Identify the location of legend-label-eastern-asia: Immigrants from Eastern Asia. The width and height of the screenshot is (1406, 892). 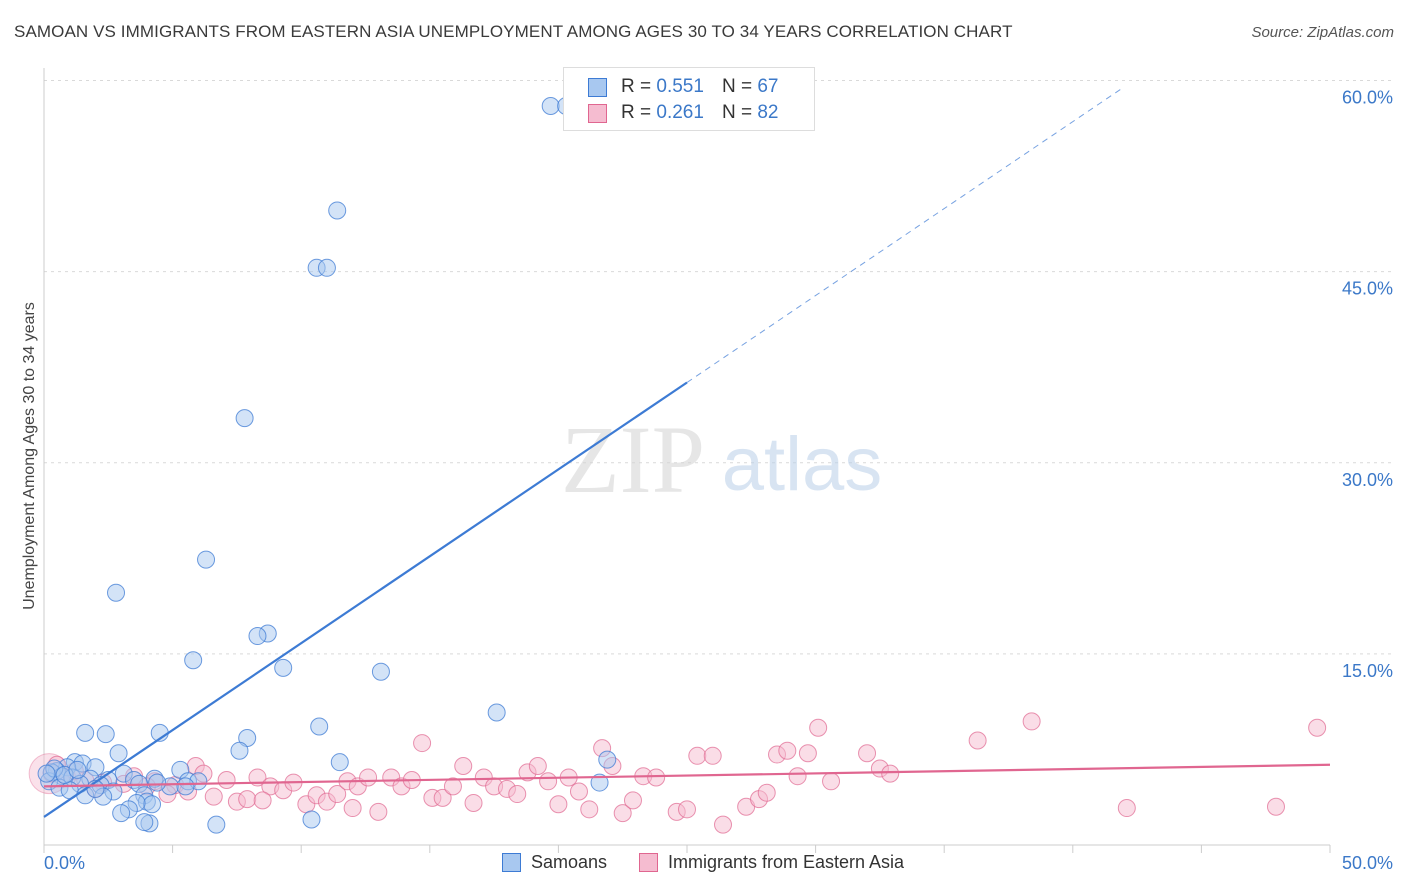
(786, 862).